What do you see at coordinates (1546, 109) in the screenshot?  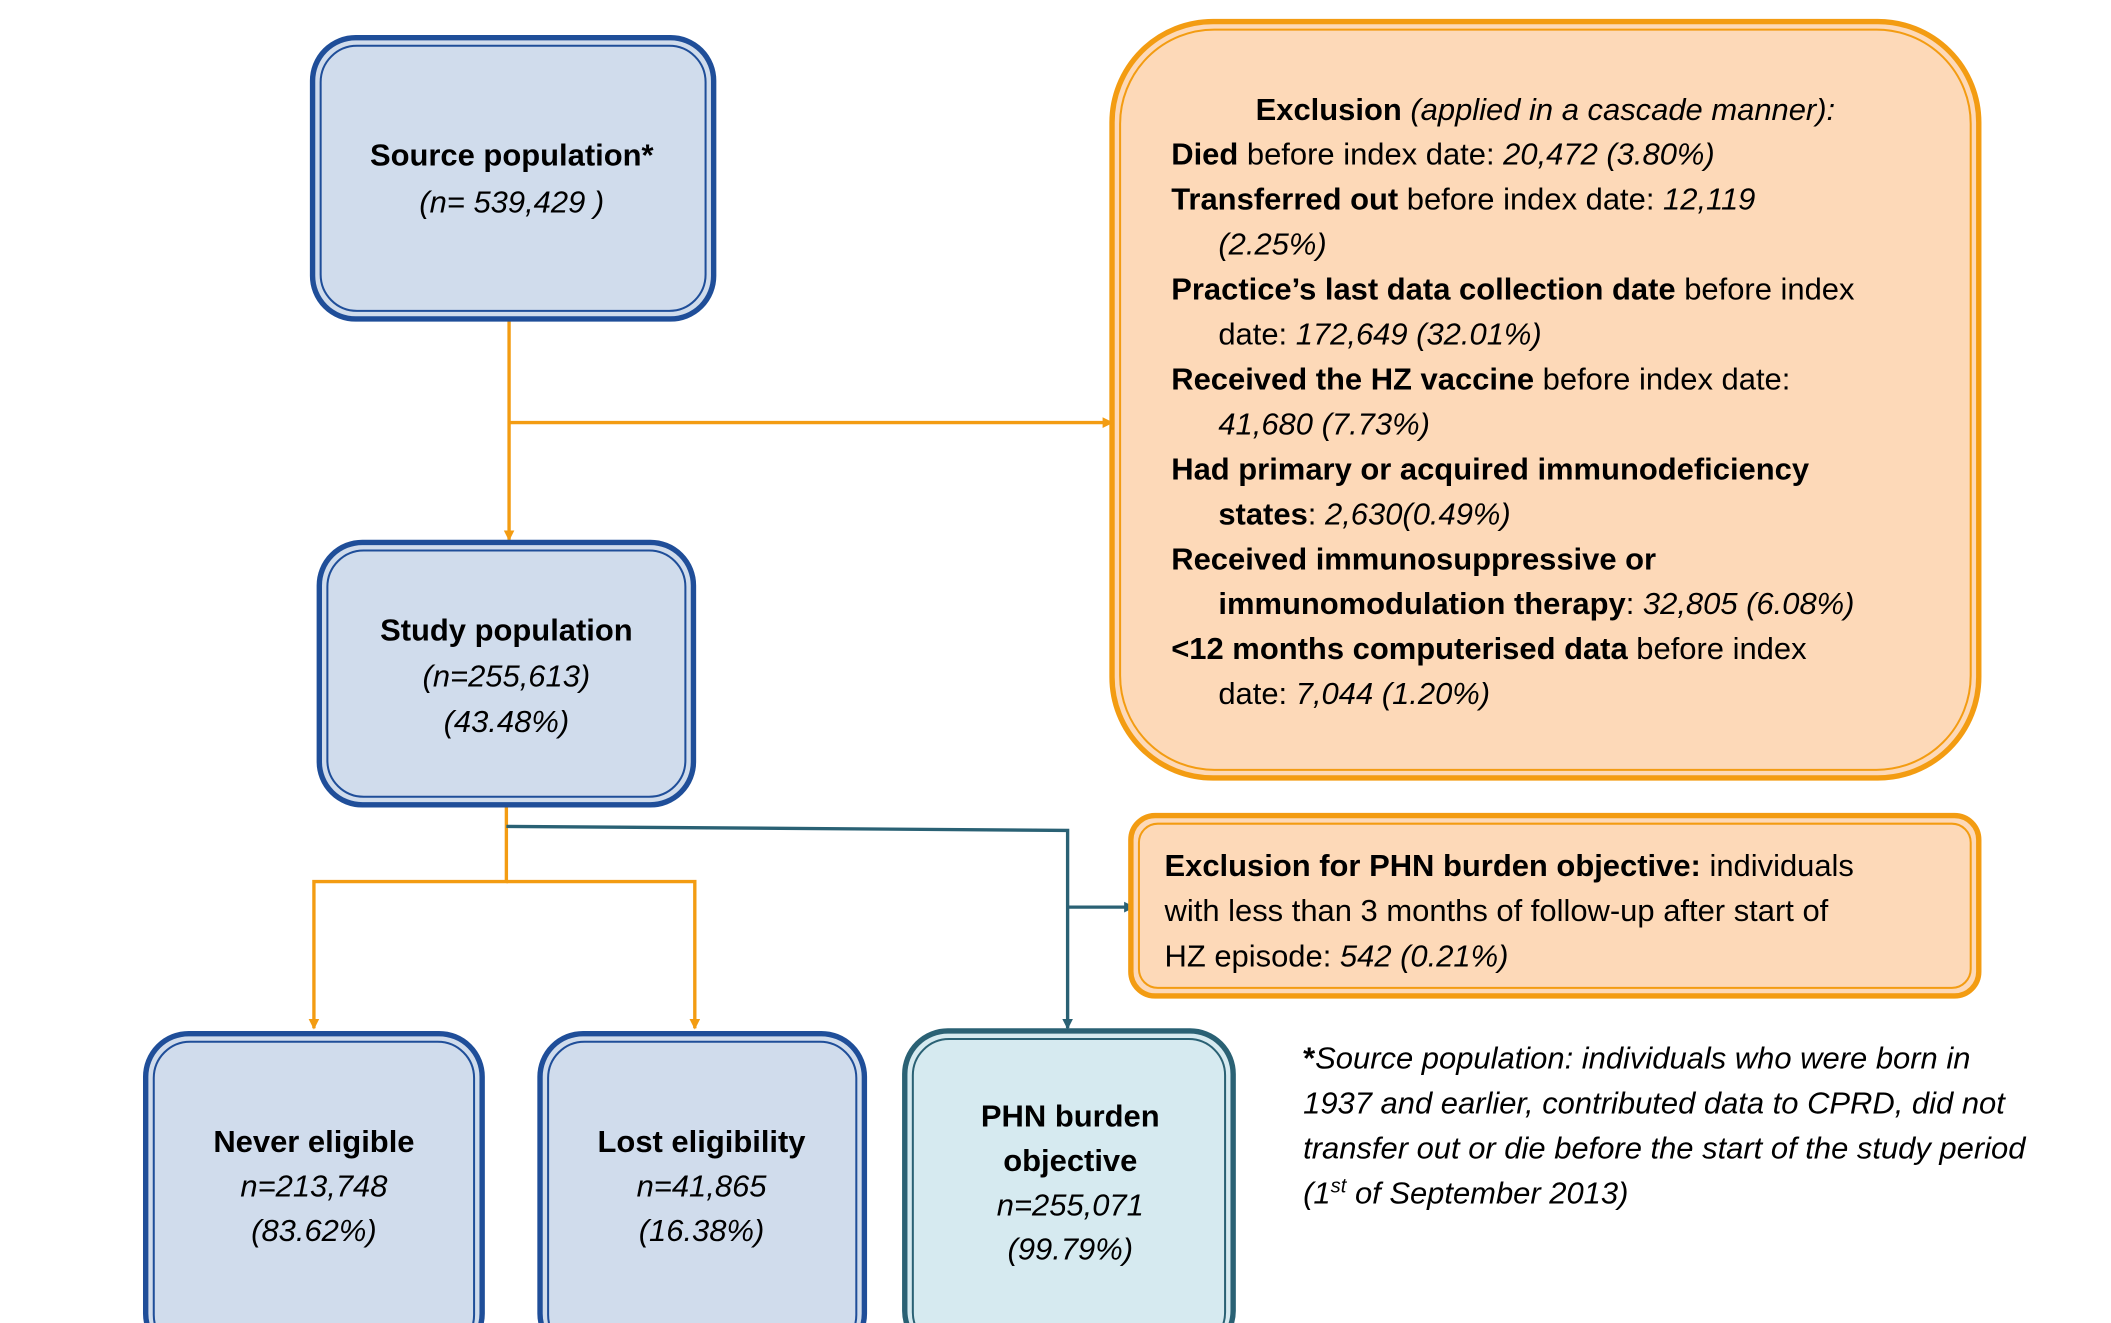 I see `exclusion-line: Exclusion (applied in a cascade manner):` at bounding box center [1546, 109].